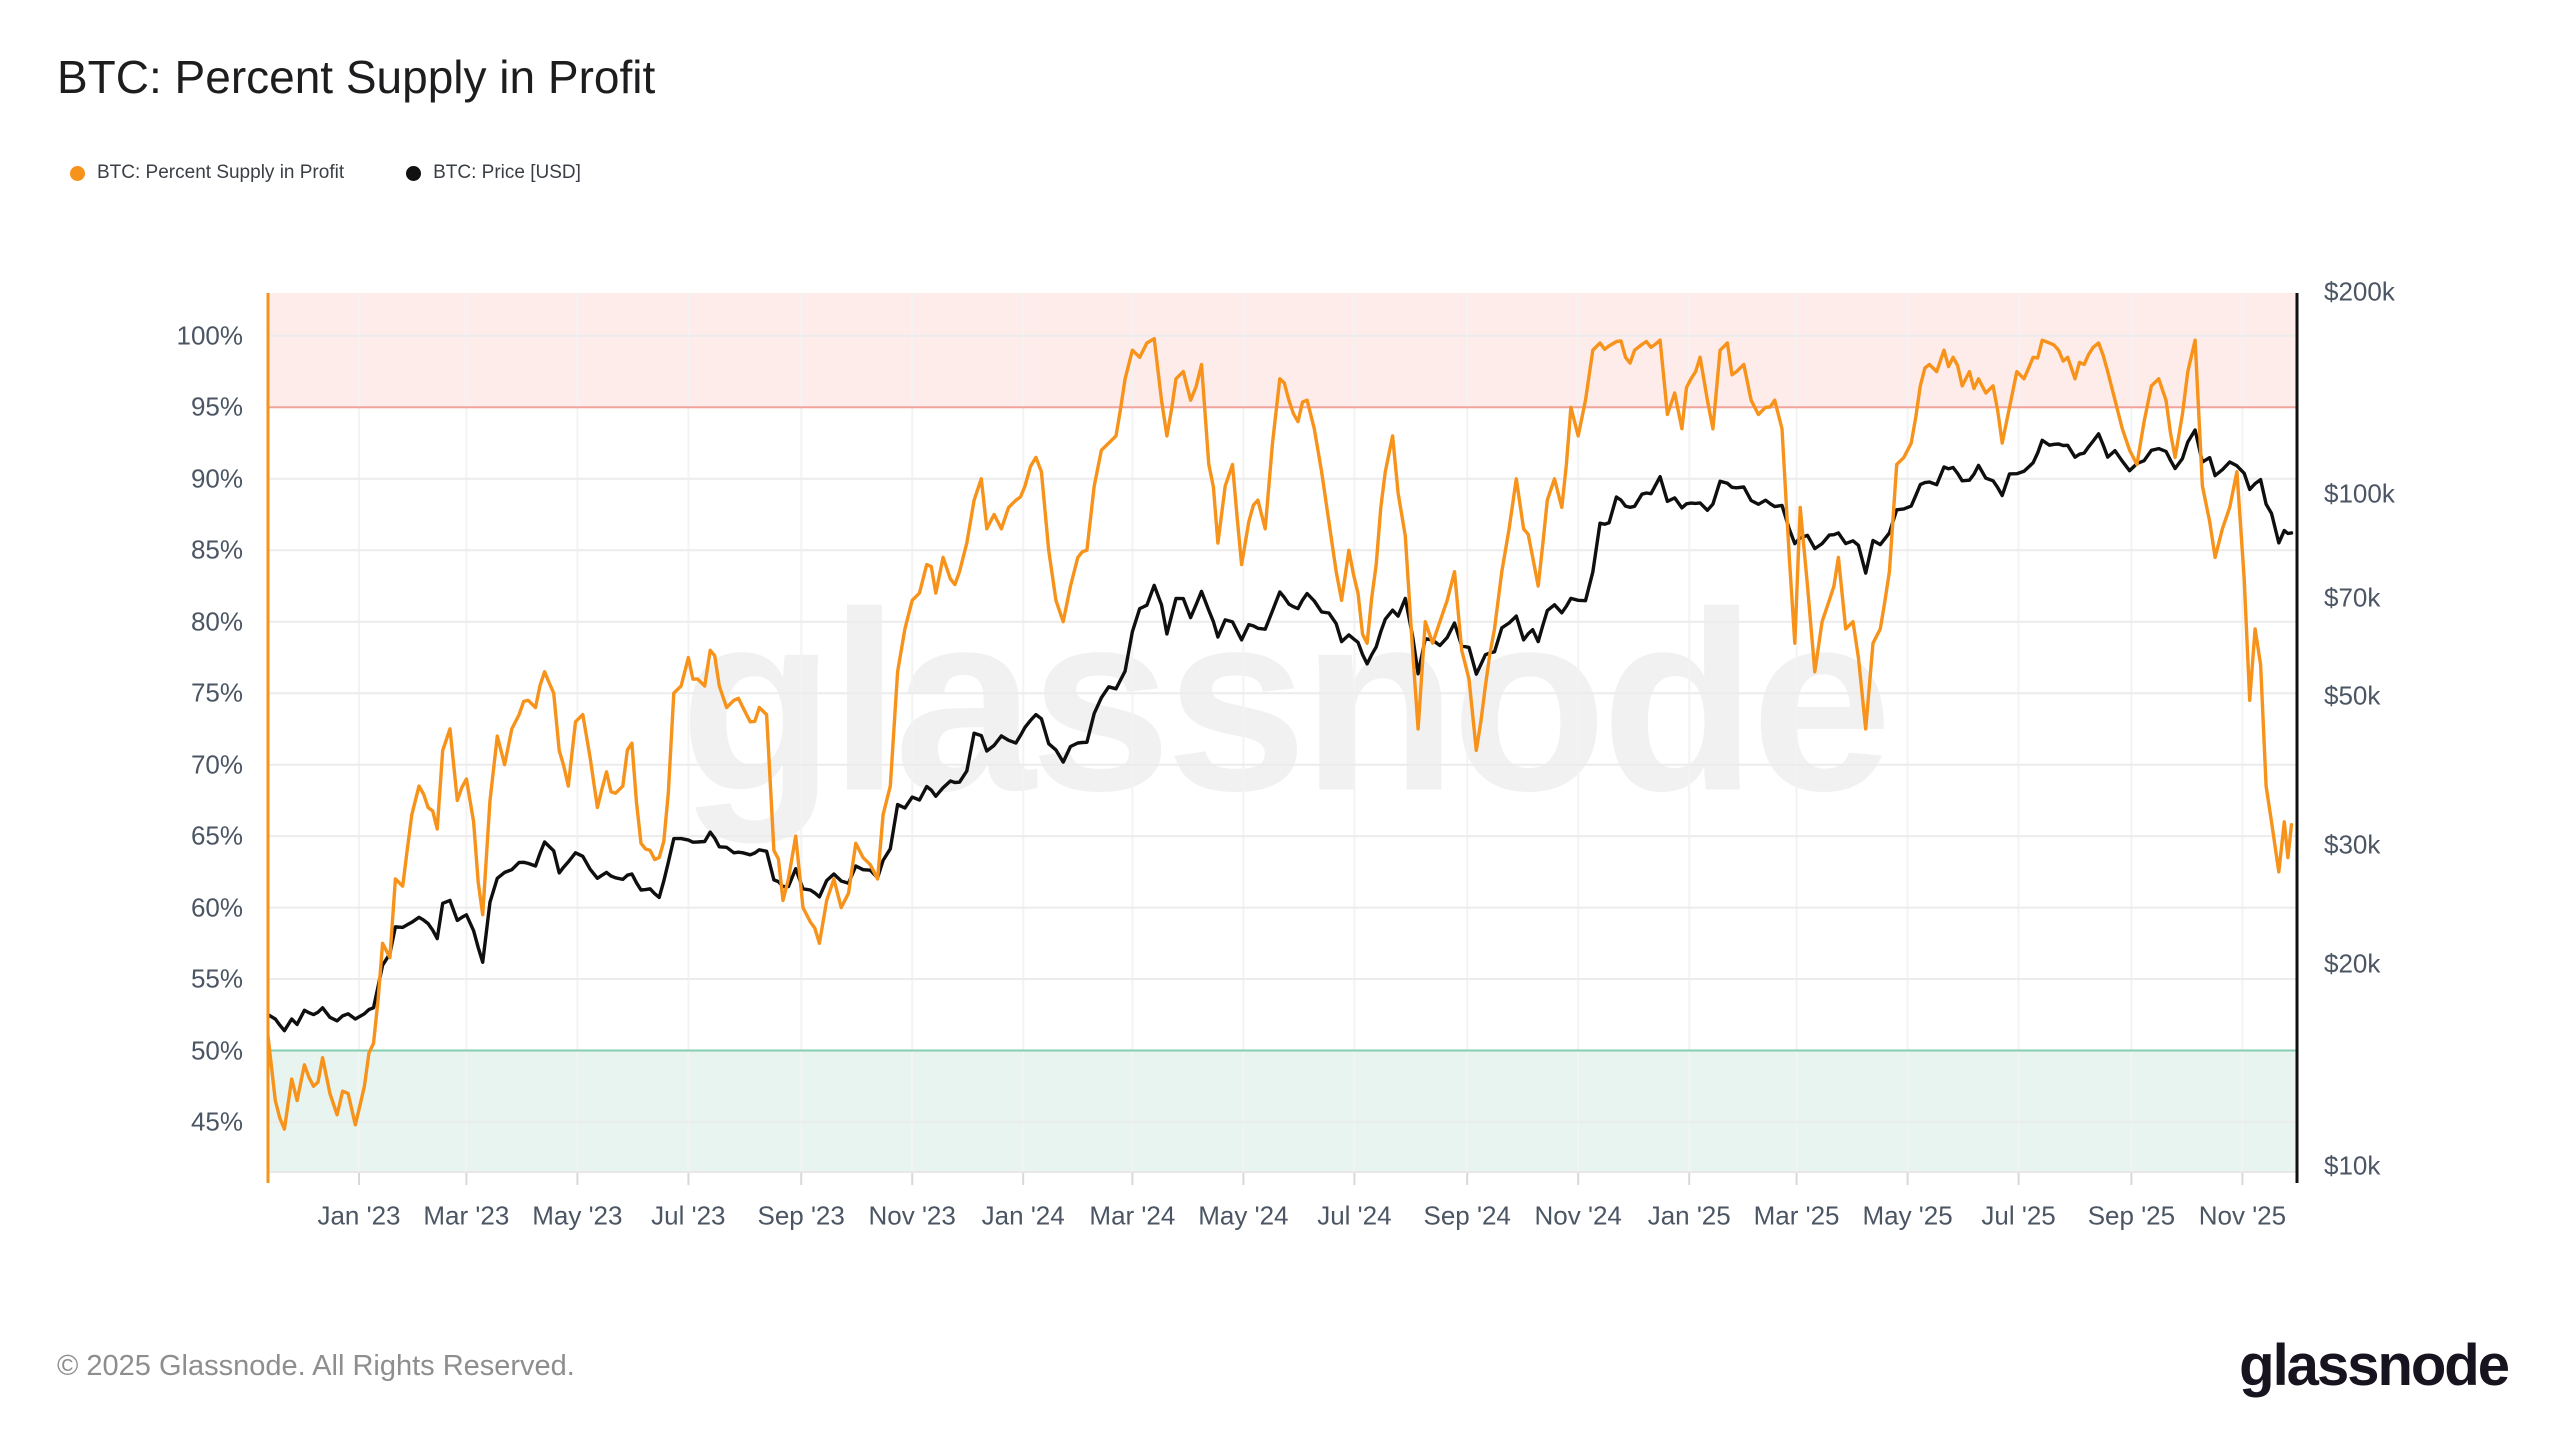 This screenshot has height=1440, width=2560. What do you see at coordinates (216, 835) in the screenshot?
I see `percent-tick-label: 65%` at bounding box center [216, 835].